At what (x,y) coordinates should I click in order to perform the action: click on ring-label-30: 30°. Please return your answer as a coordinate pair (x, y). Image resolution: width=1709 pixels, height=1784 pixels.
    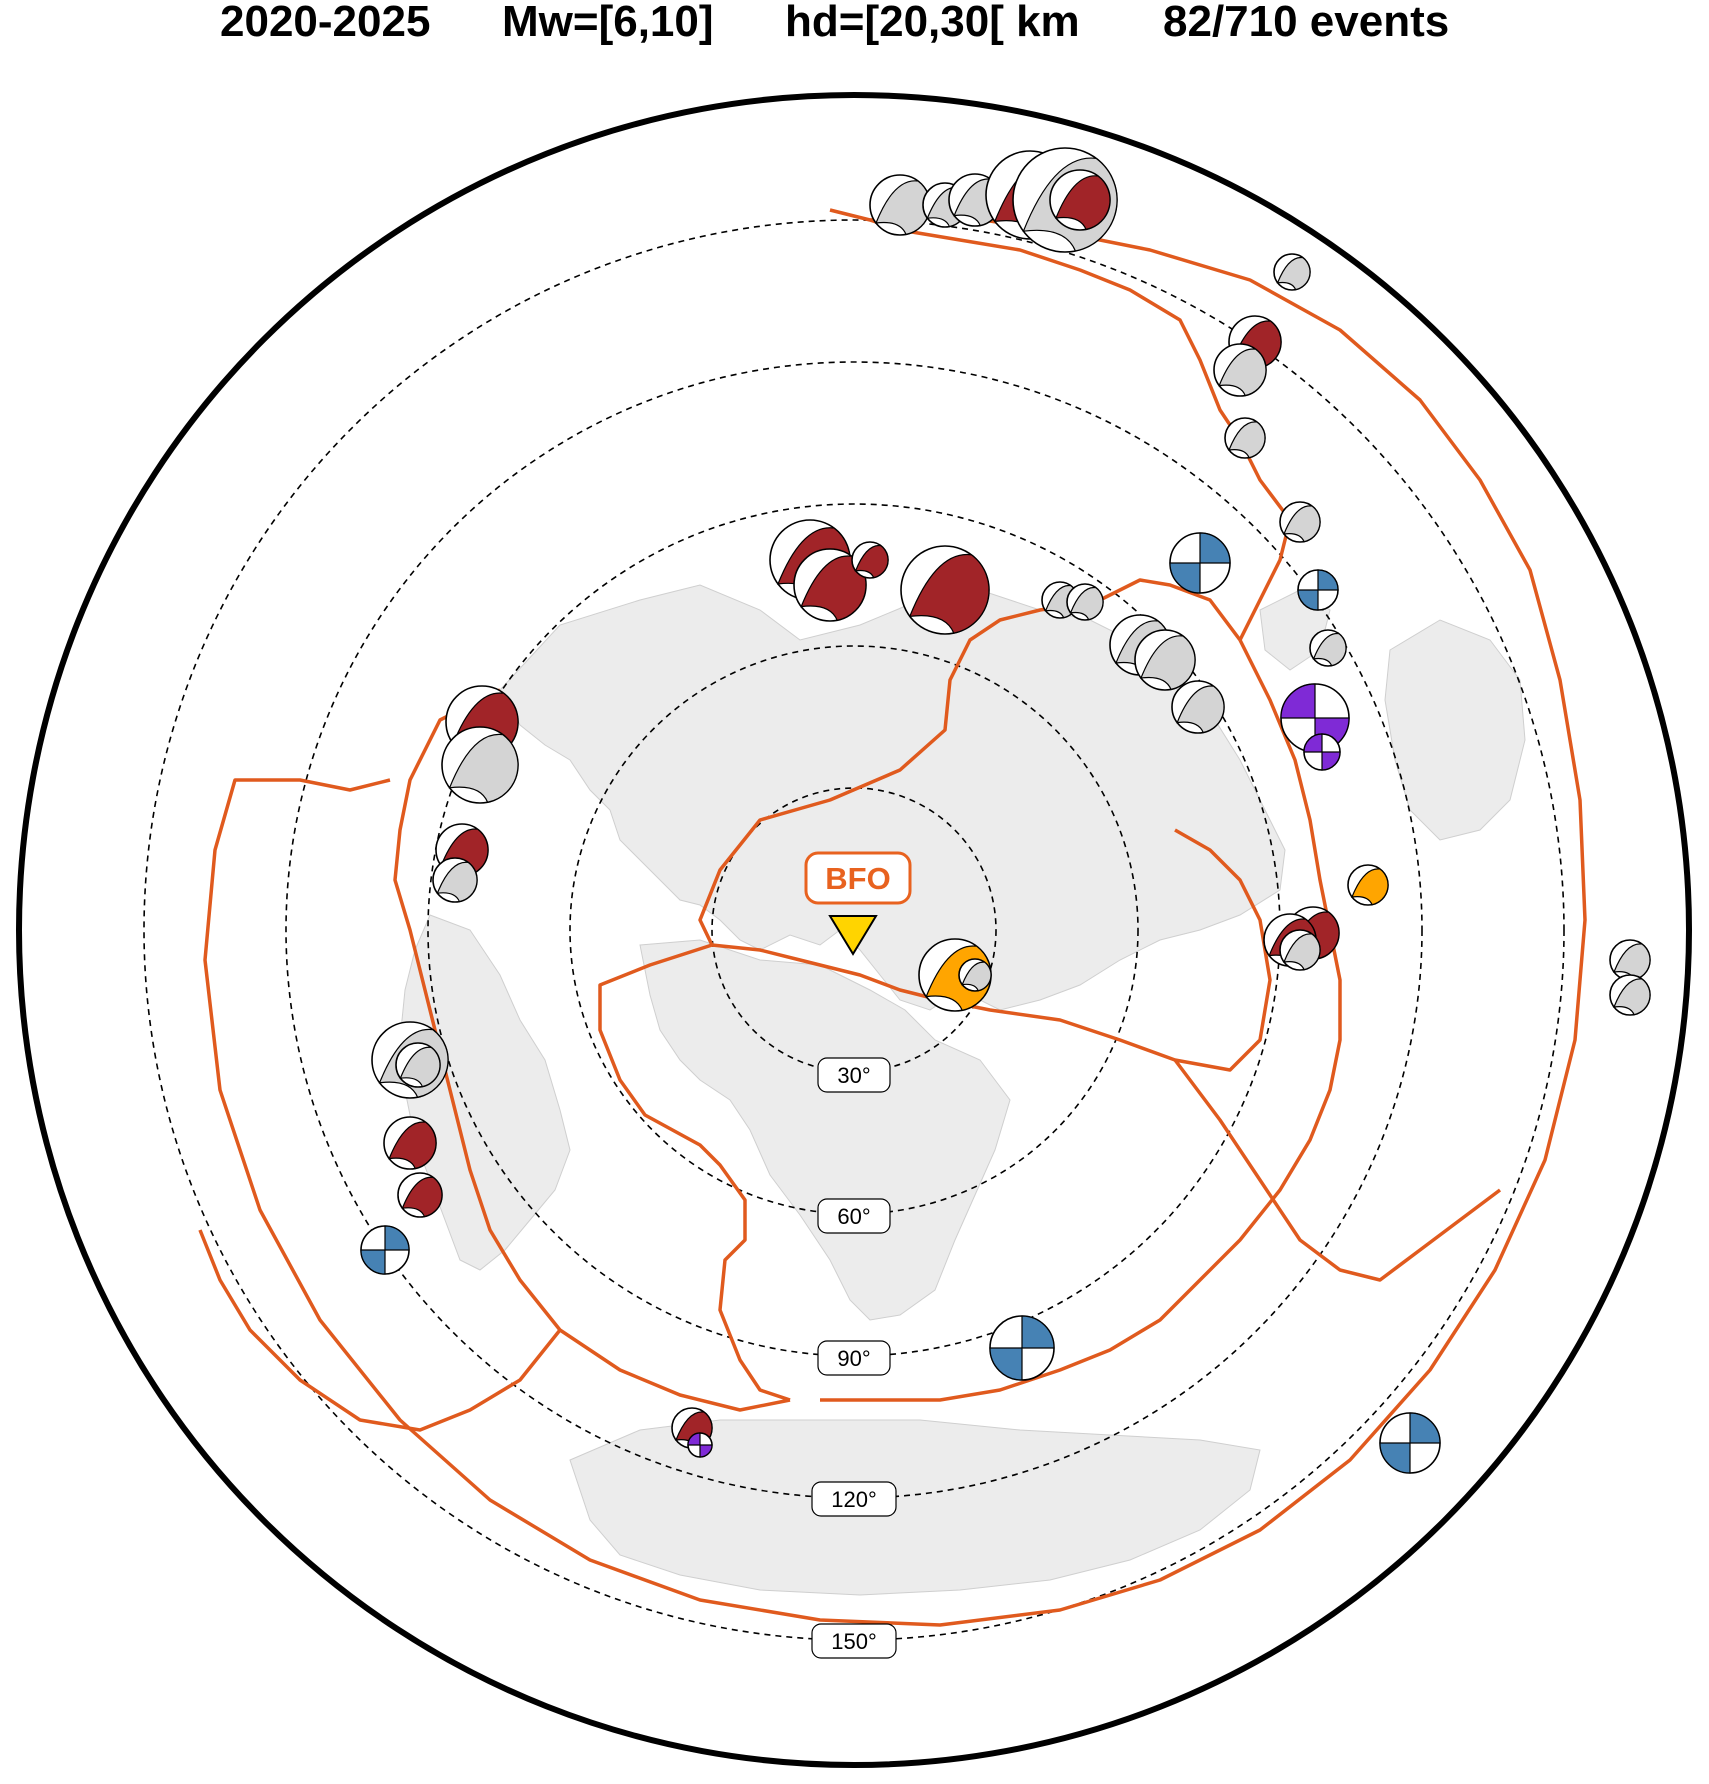
    Looking at the image, I should click on (854, 1075).